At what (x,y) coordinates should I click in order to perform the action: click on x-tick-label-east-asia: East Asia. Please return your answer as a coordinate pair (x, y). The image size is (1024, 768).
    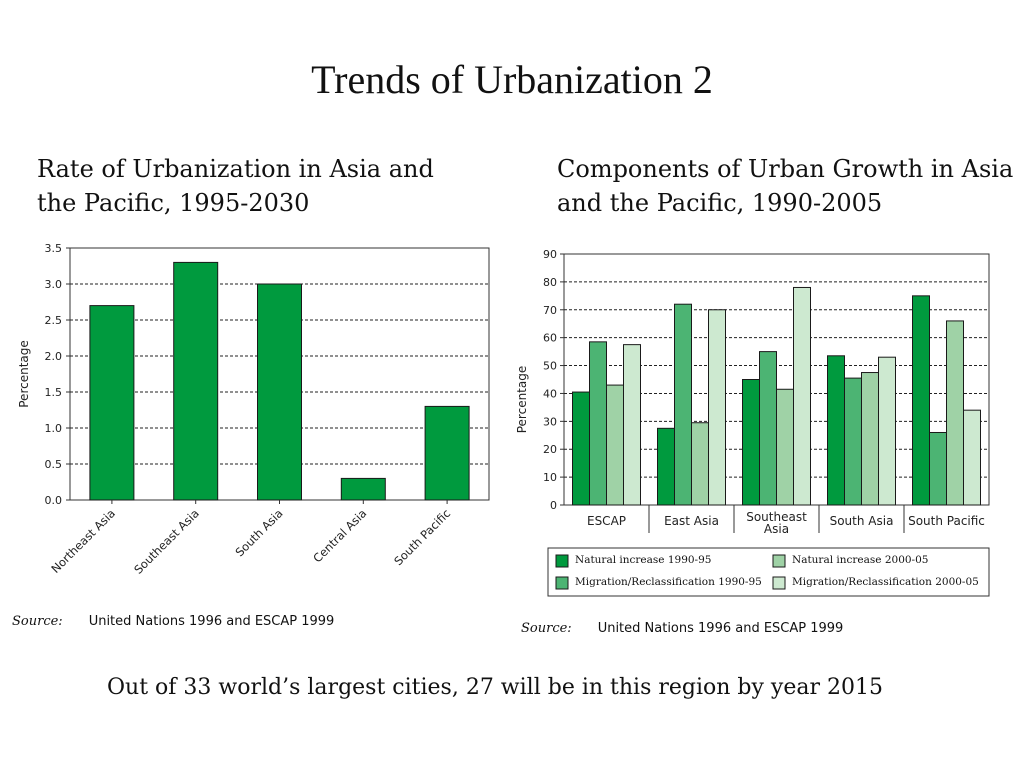
    Looking at the image, I should click on (691, 521).